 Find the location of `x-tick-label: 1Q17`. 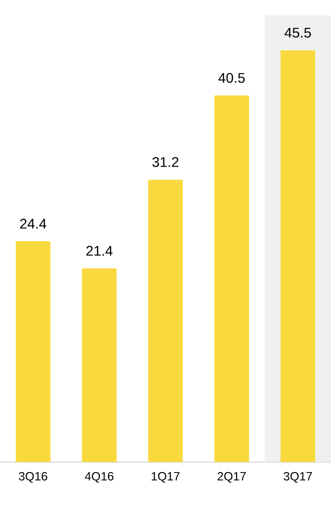

x-tick-label: 1Q17 is located at coordinates (166, 477).